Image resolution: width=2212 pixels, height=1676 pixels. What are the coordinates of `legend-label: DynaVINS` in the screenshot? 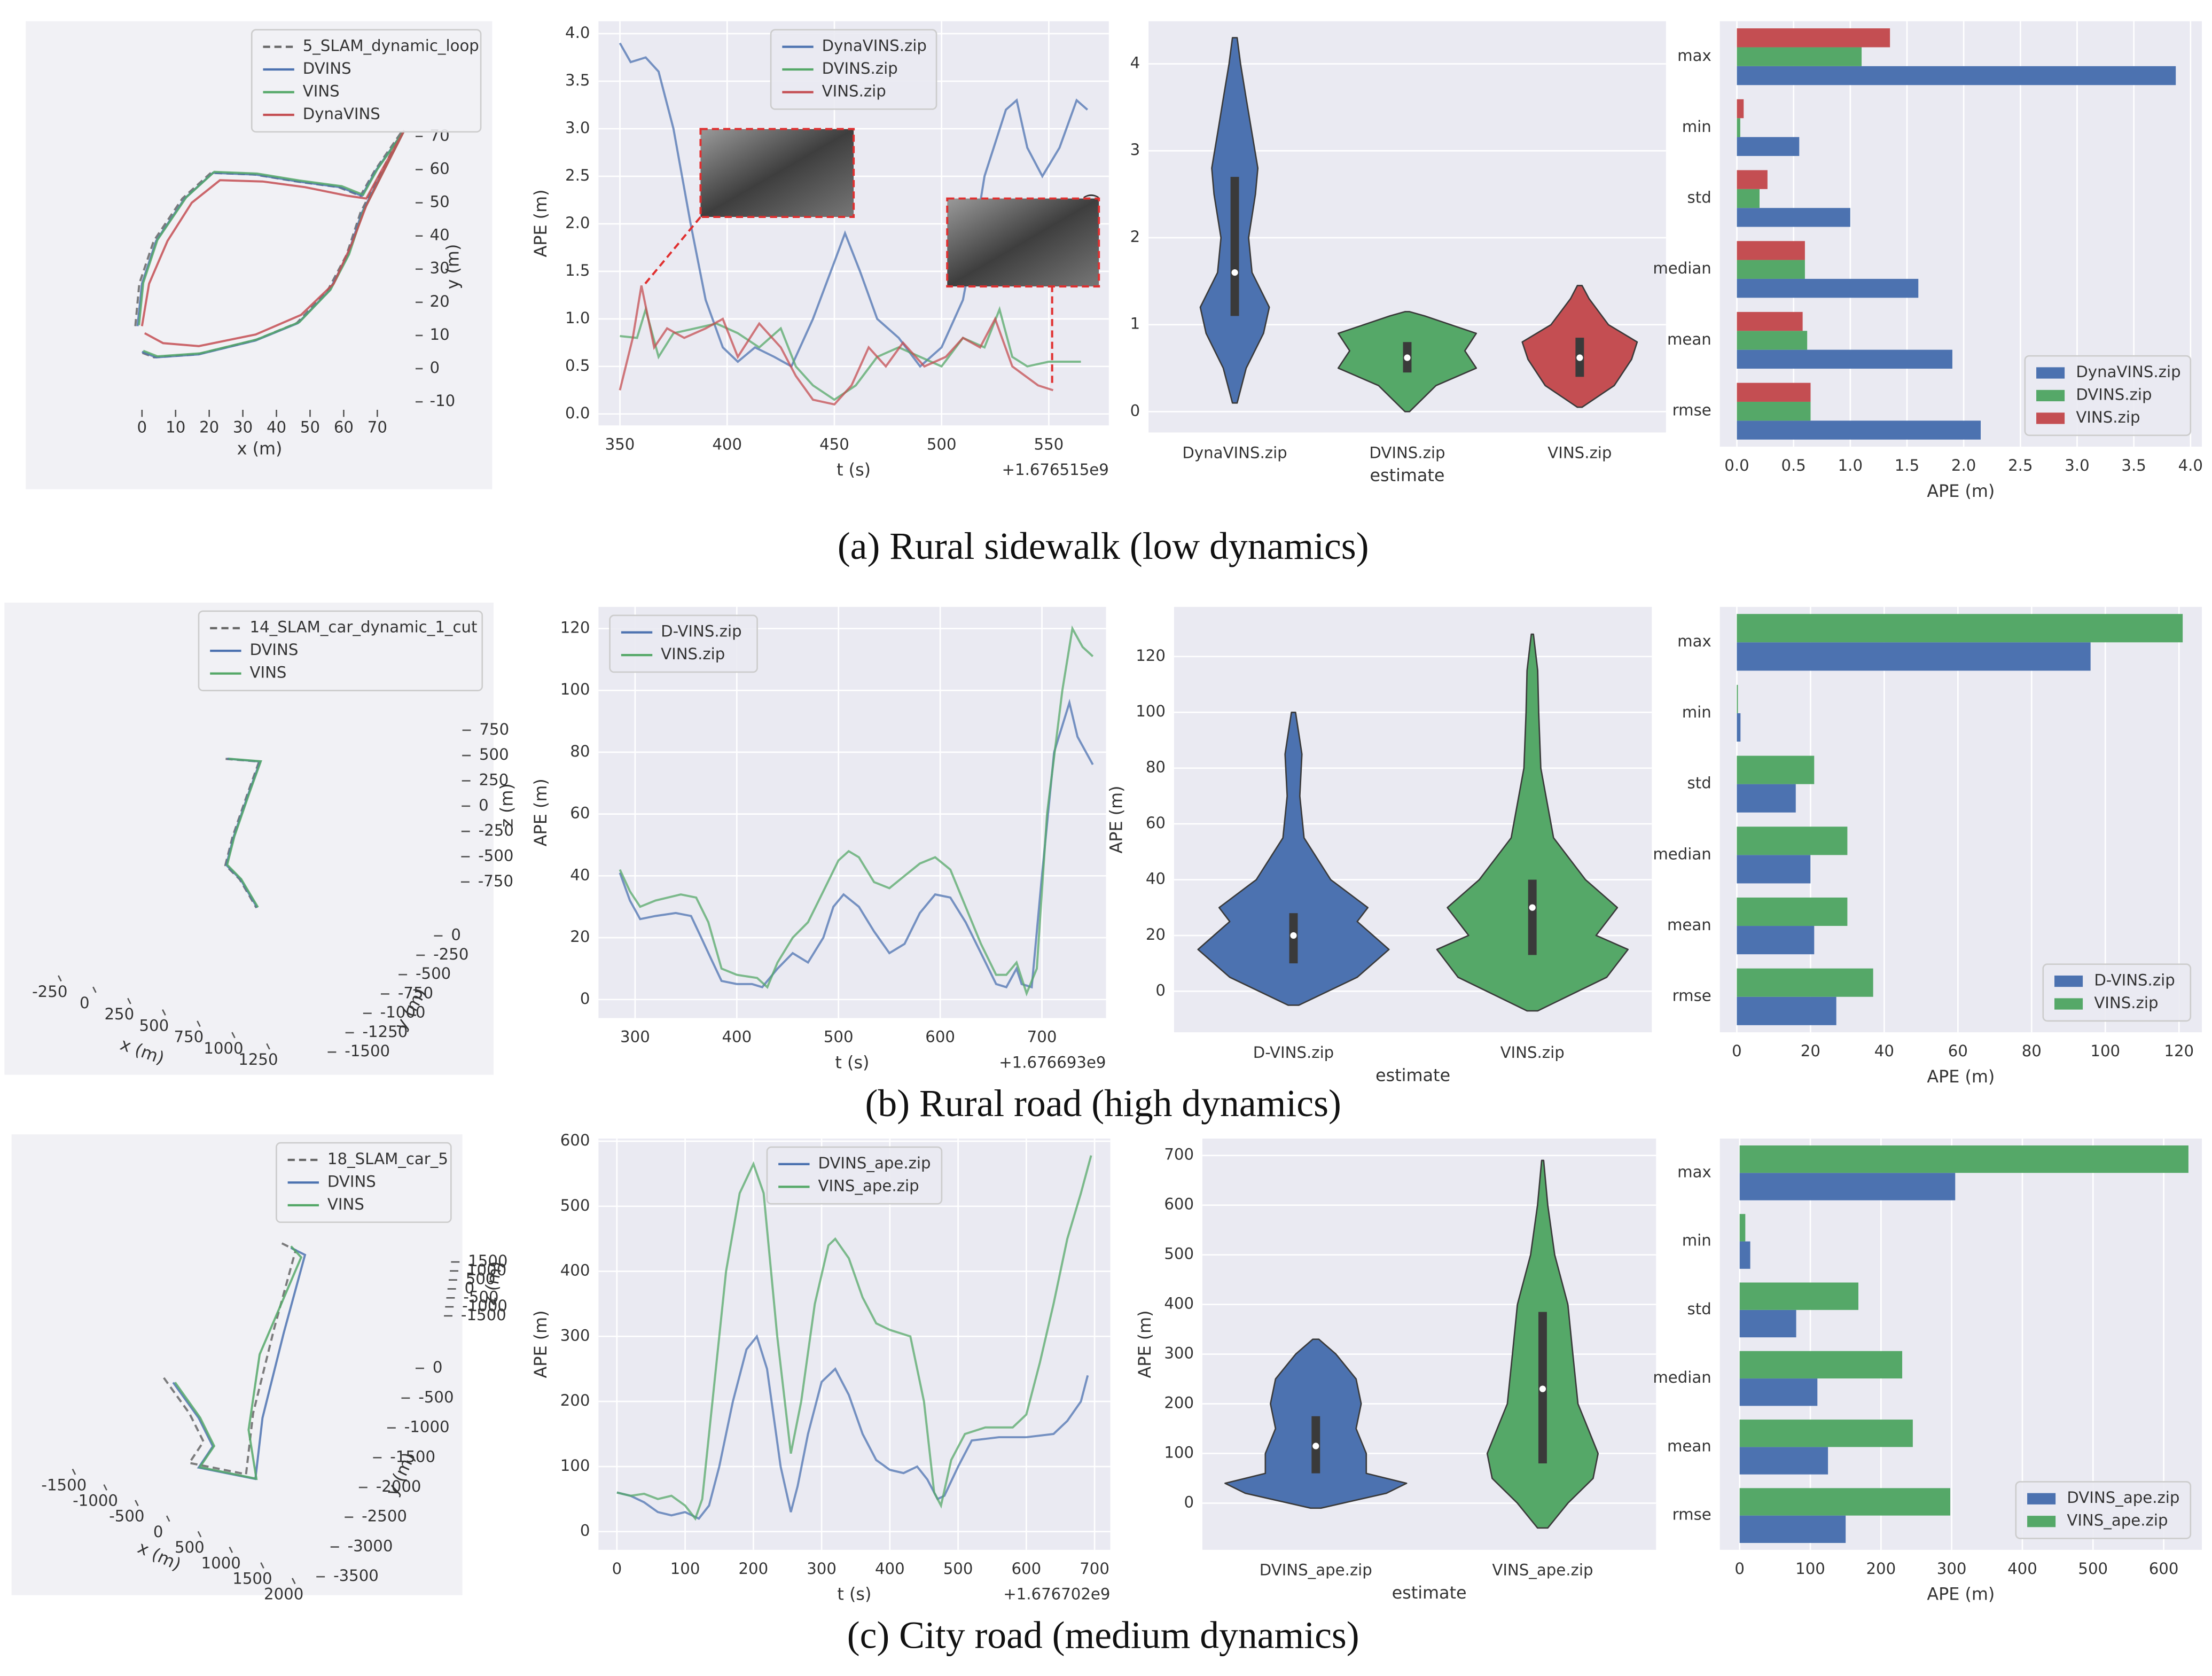 It's located at (341, 114).